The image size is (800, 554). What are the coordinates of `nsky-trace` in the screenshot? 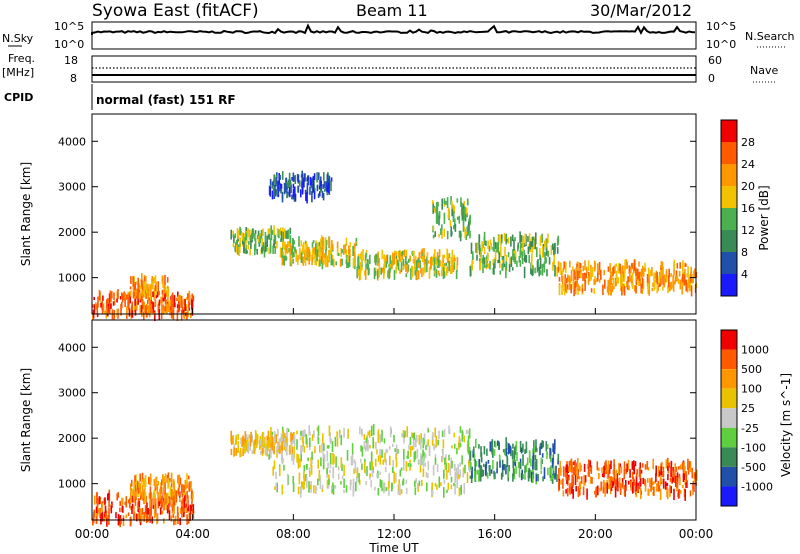 It's located at (393, 29).